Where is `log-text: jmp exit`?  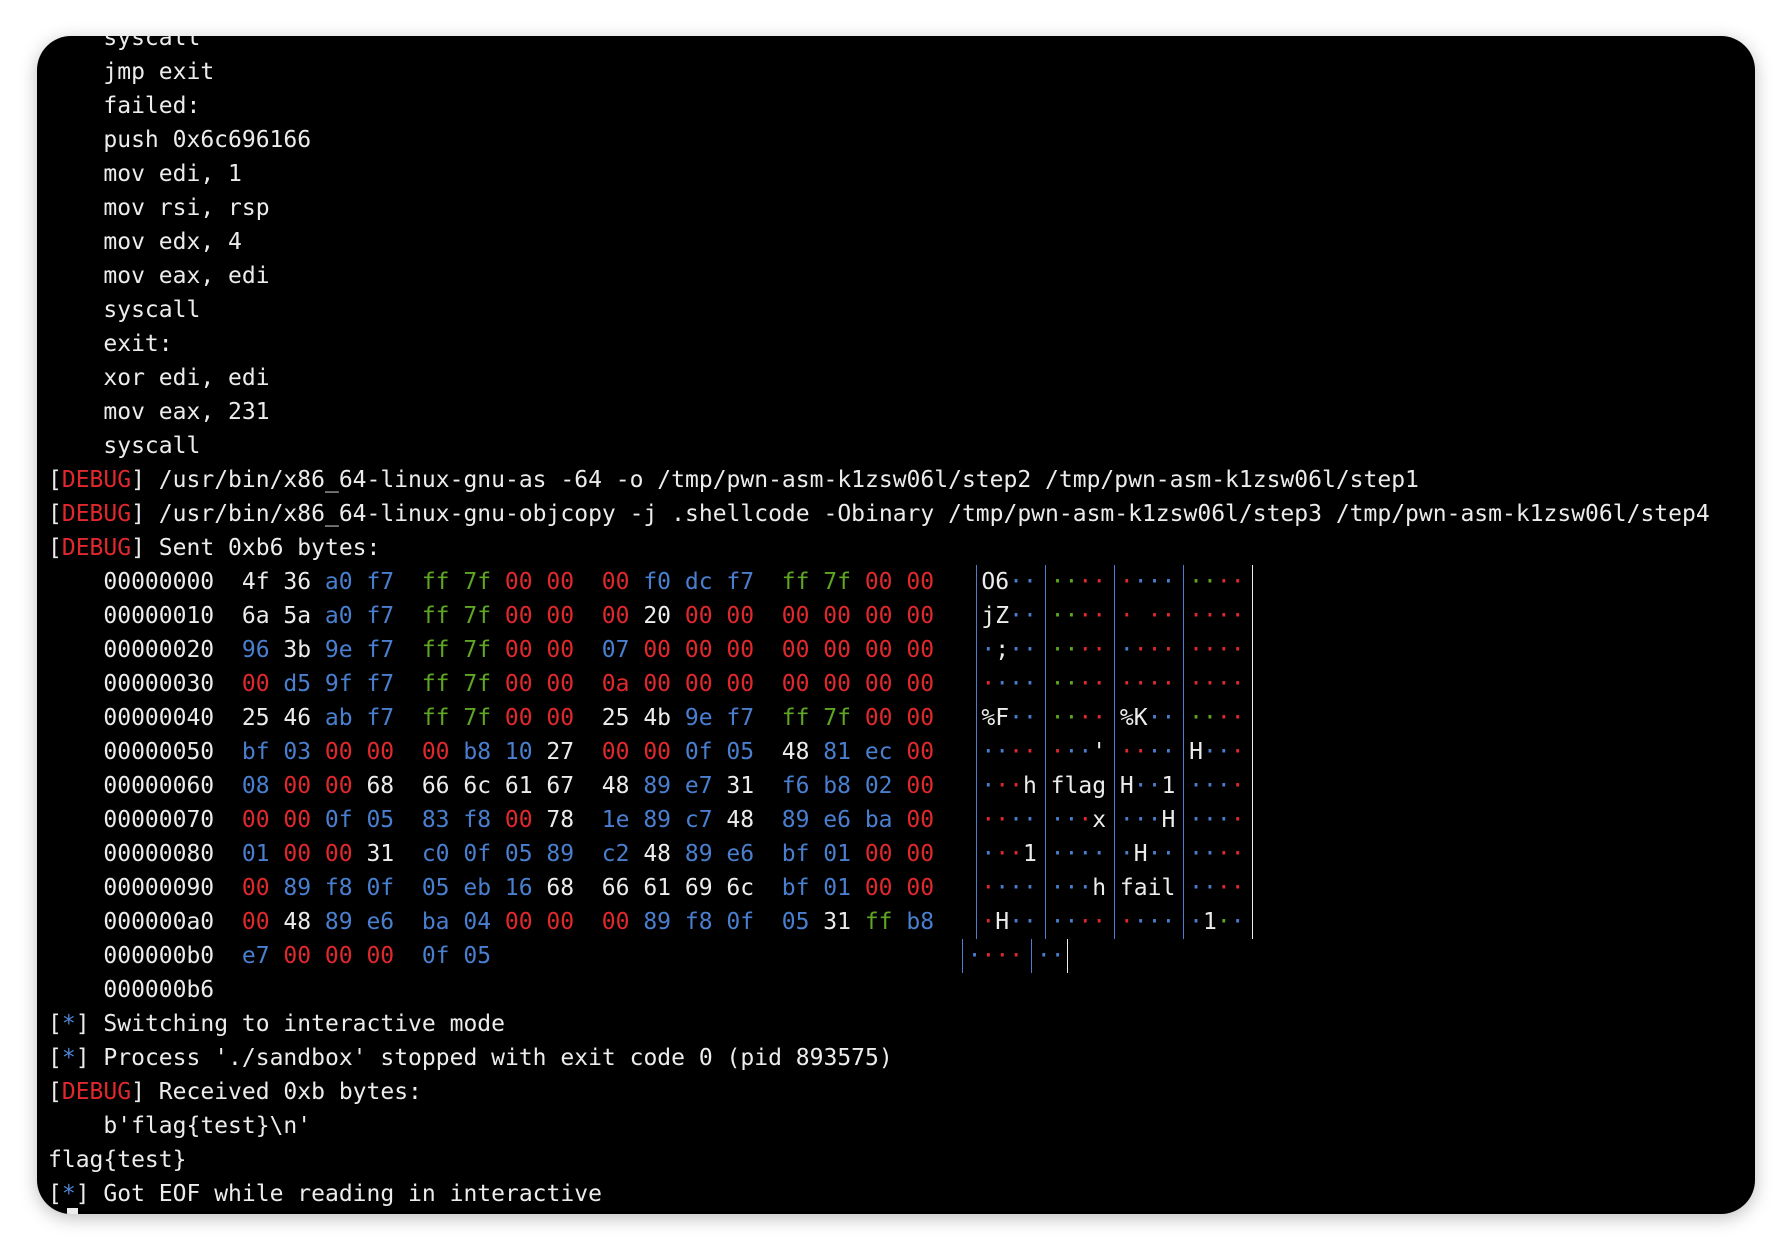
log-text: jmp exit is located at coordinates (131, 72).